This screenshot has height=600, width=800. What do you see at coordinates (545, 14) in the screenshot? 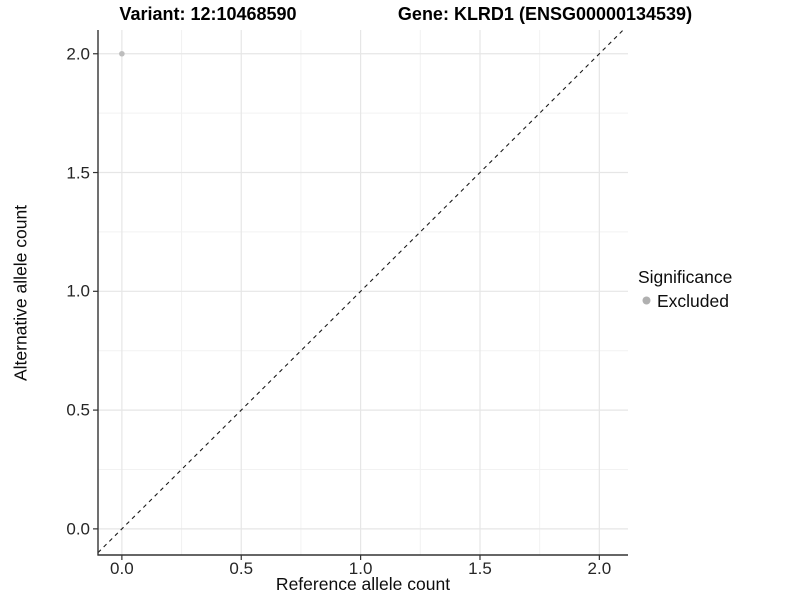
I see `gene-title: Gene: KLRD1 (ENSG00000134539)` at bounding box center [545, 14].